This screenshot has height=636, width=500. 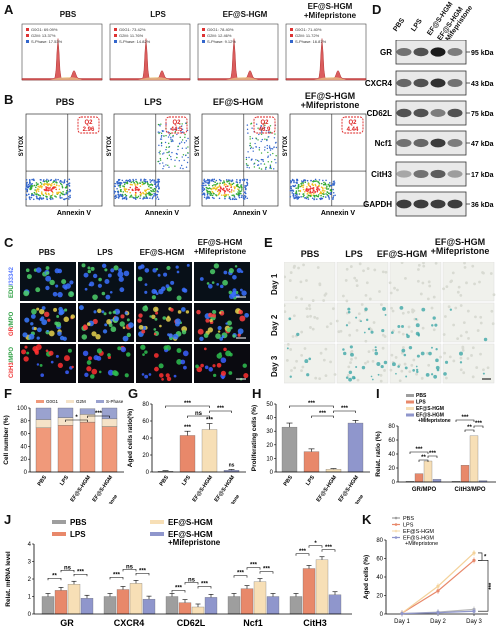 I want to click on panel-b-title-lps: LPS, so click(x=153, y=102).